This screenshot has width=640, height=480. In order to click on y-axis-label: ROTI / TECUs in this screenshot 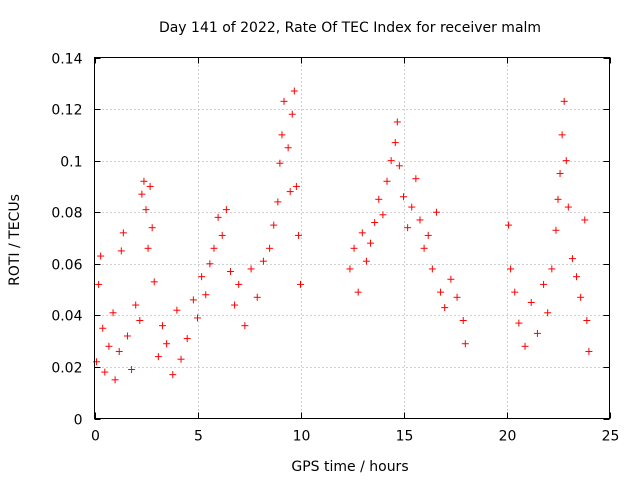, I will do `click(15, 240)`.